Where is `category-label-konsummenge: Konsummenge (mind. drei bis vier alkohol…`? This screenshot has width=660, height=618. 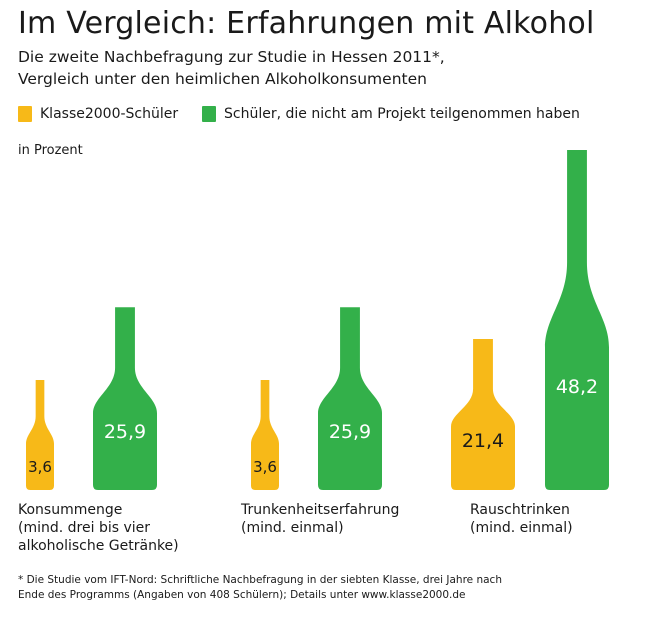 category-label-konsummenge: Konsummenge (mind. drei bis vier alkohol… is located at coordinates (98, 528).